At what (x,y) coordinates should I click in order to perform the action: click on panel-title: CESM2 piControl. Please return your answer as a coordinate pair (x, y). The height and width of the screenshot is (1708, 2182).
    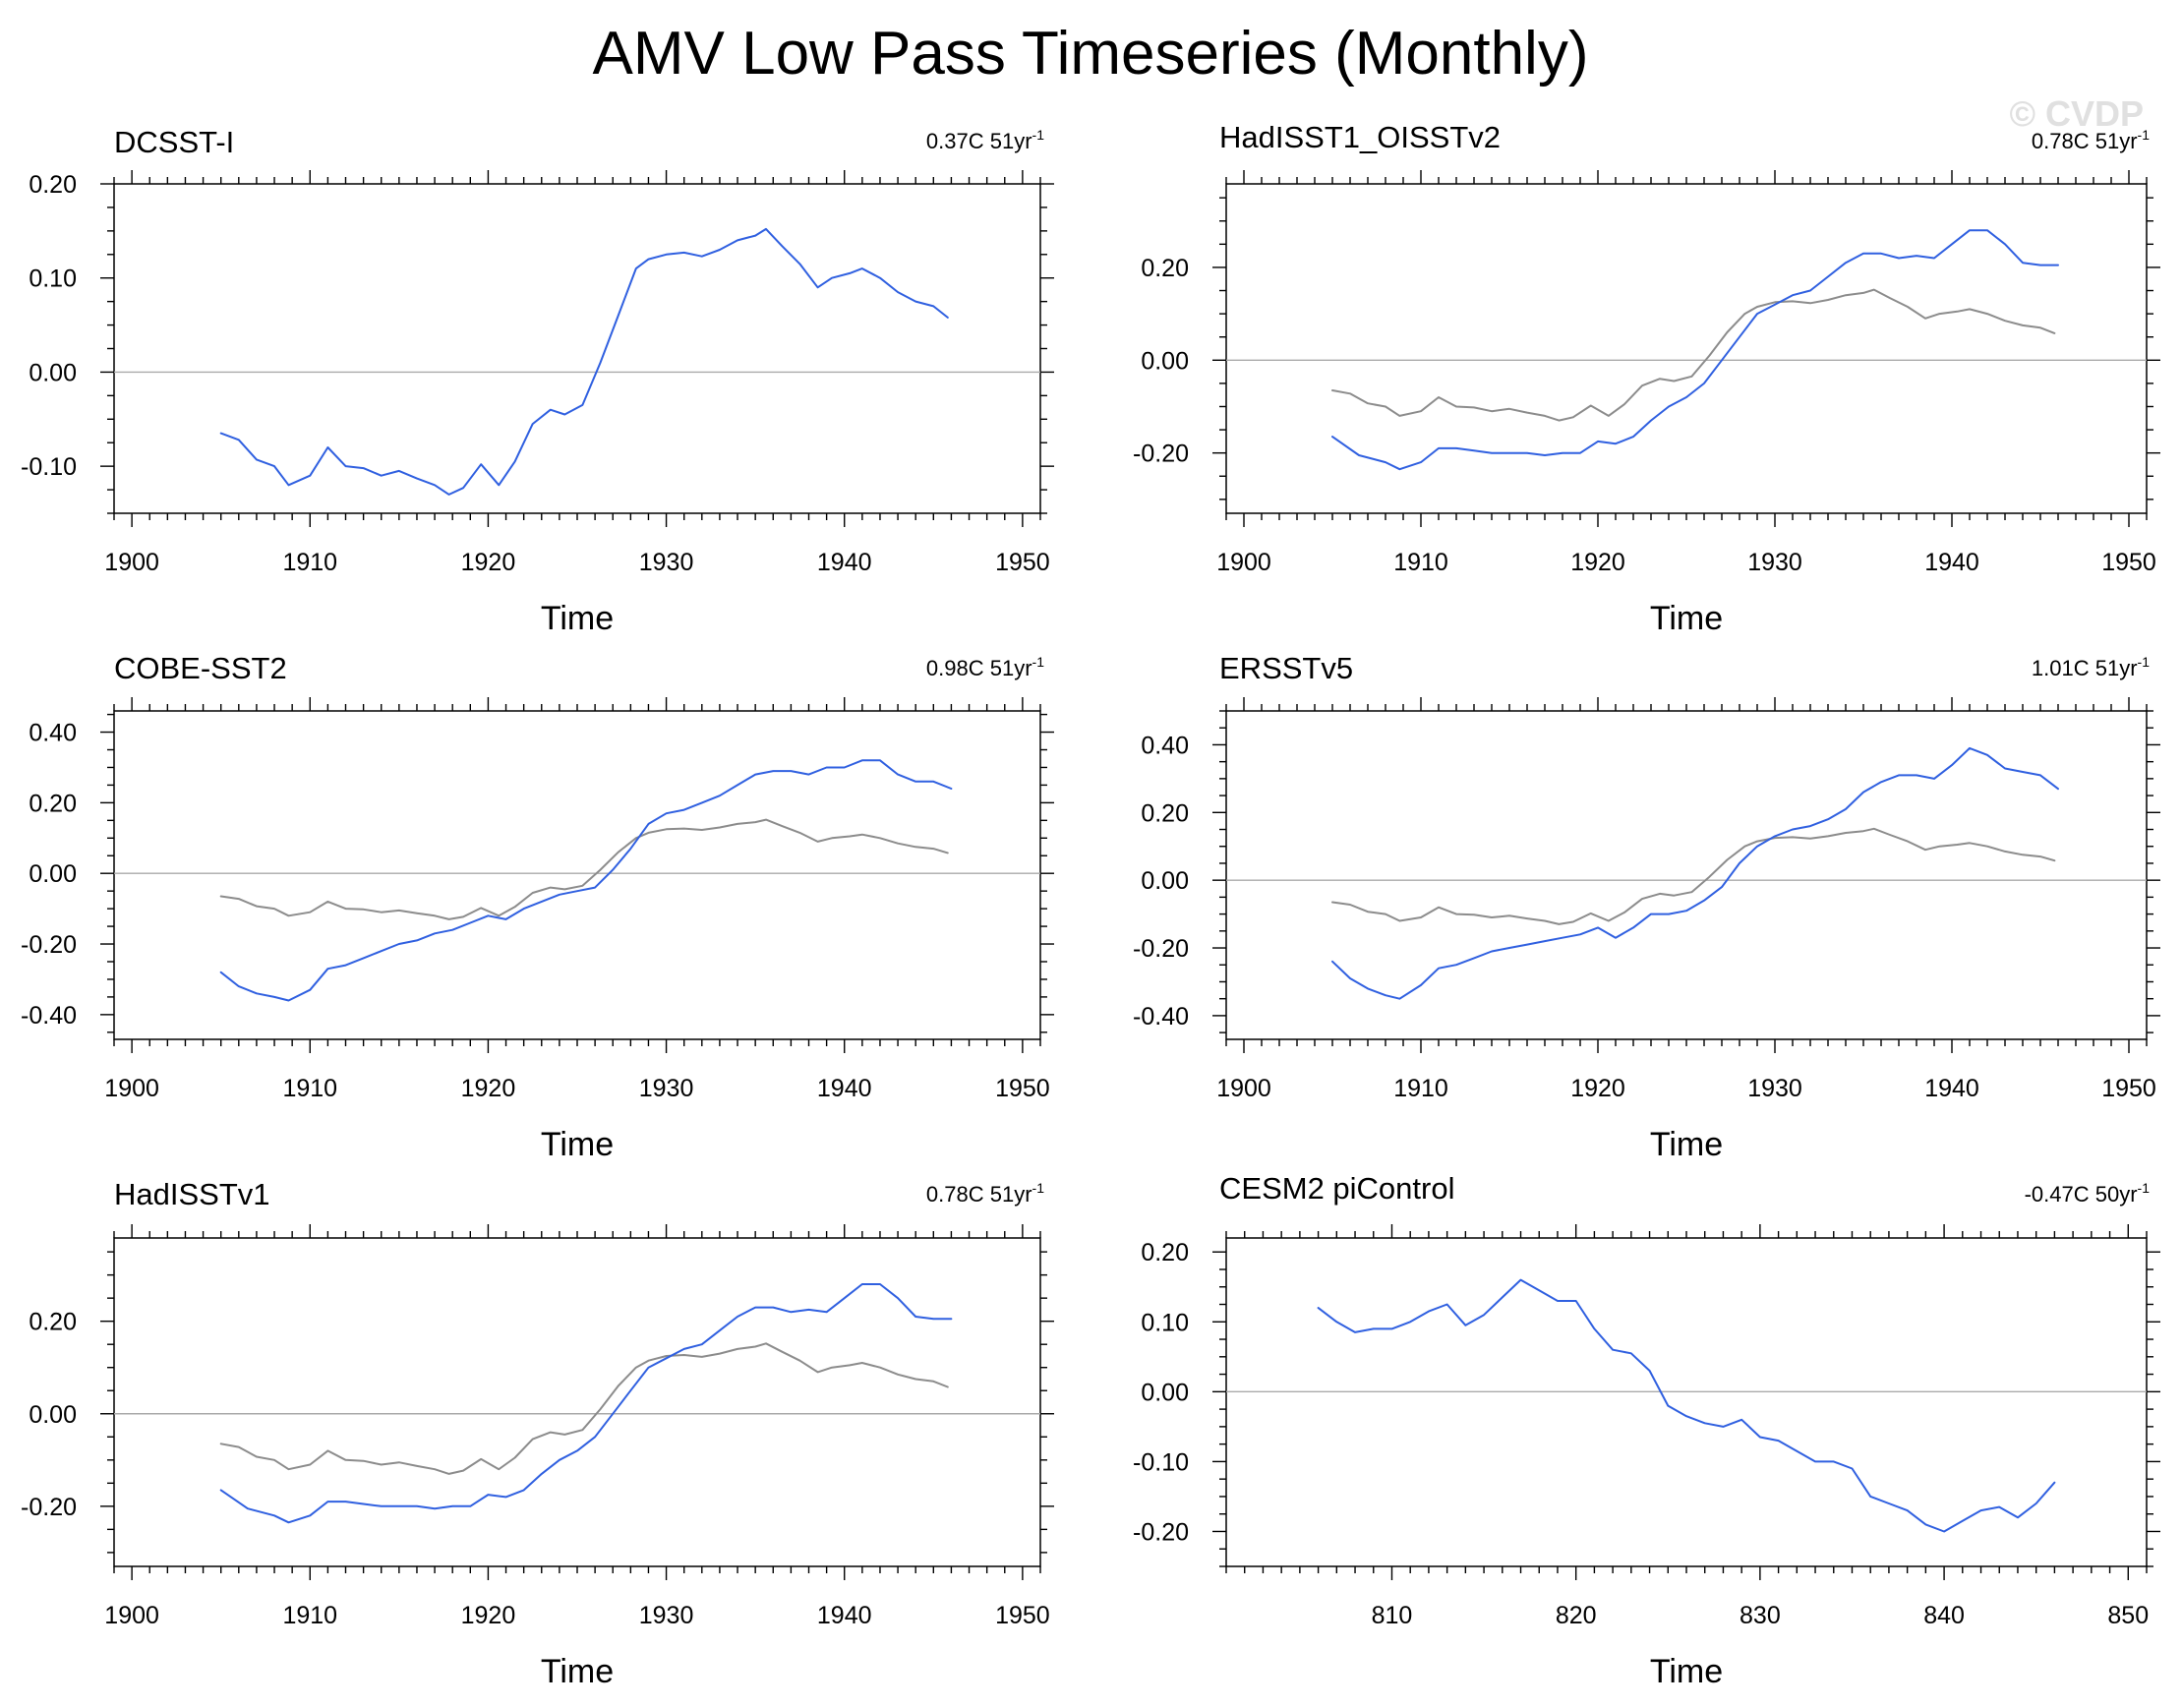
    Looking at the image, I should click on (1336, 1189).